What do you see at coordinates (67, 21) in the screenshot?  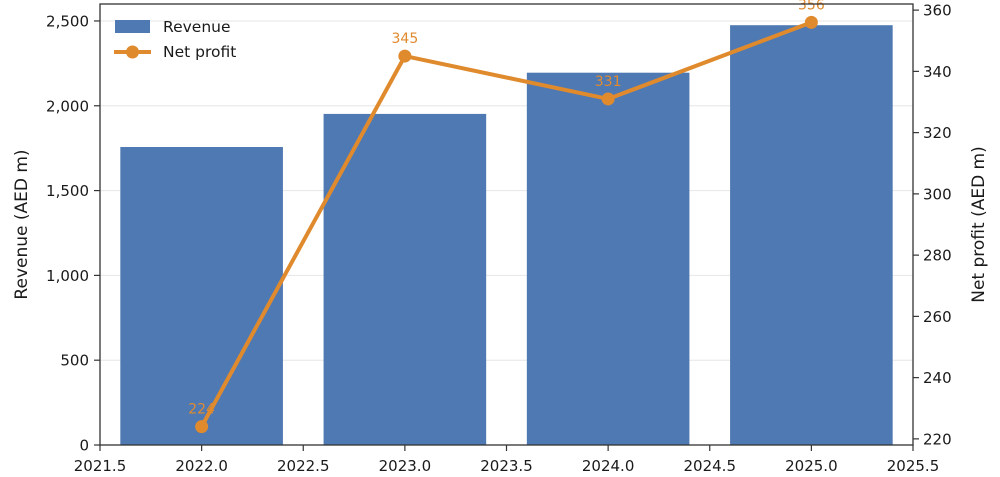 I see `left-y-tick-label: 2,500` at bounding box center [67, 21].